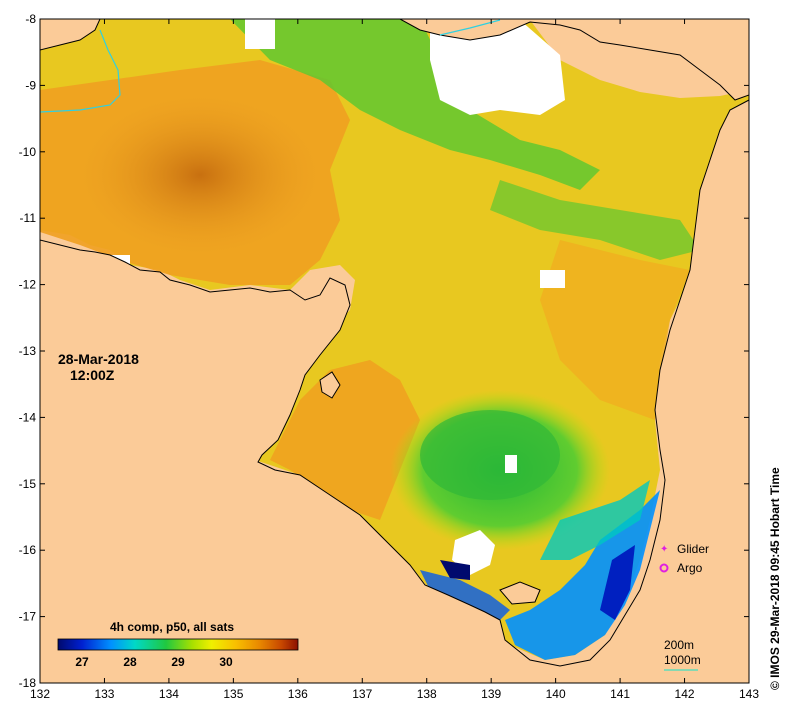 This screenshot has height=716, width=791. I want to click on cool-region-deep, so click(617, 582).